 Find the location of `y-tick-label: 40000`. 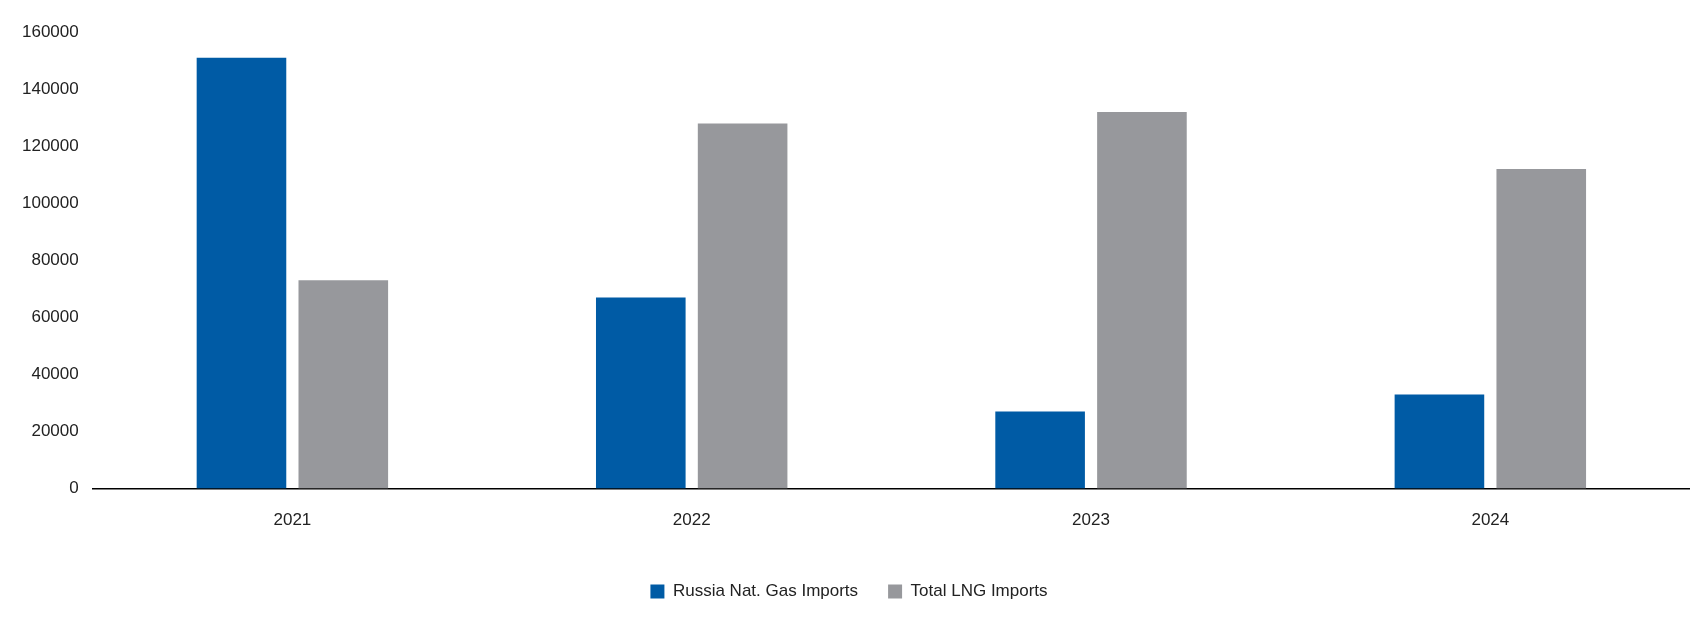

y-tick-label: 40000 is located at coordinates (55, 374).